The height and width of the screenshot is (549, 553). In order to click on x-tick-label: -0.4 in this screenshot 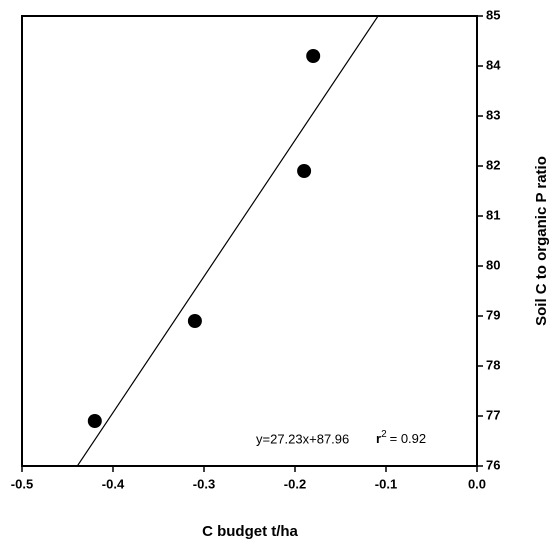, I will do `click(113, 483)`.